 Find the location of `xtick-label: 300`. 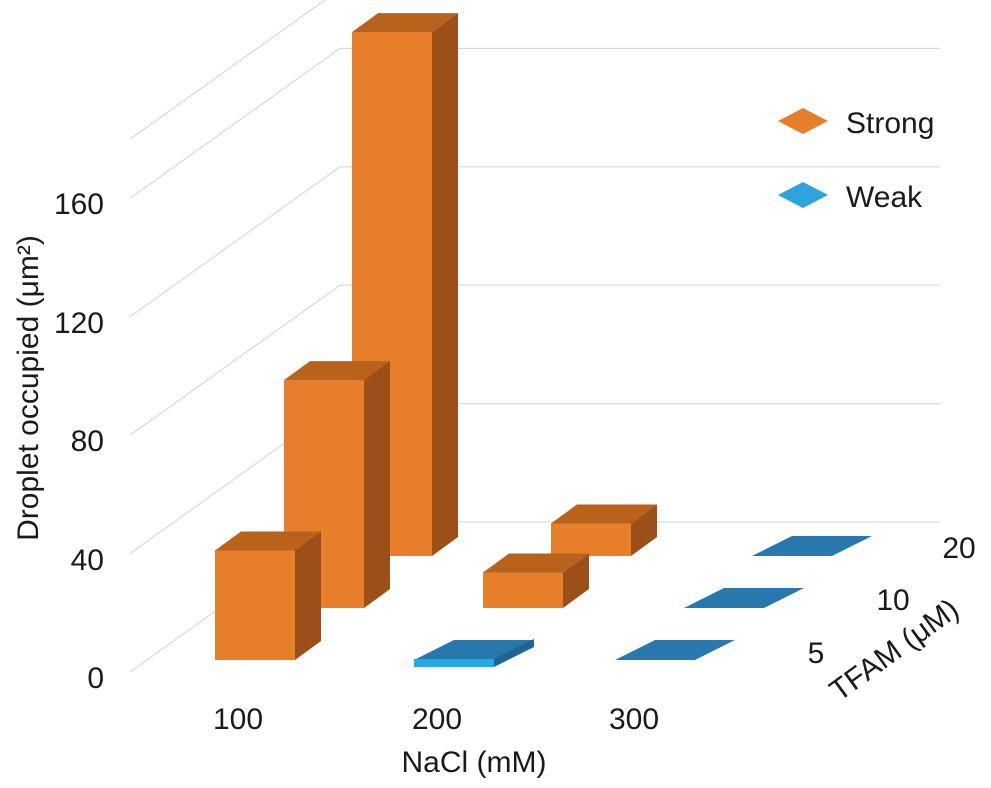

xtick-label: 300 is located at coordinates (634, 719).